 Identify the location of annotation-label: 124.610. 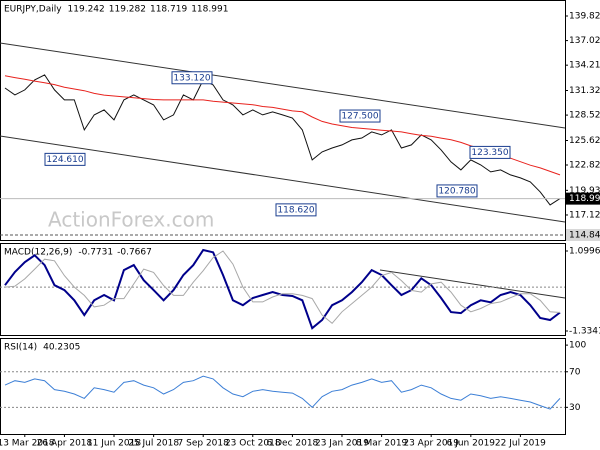
(64, 160).